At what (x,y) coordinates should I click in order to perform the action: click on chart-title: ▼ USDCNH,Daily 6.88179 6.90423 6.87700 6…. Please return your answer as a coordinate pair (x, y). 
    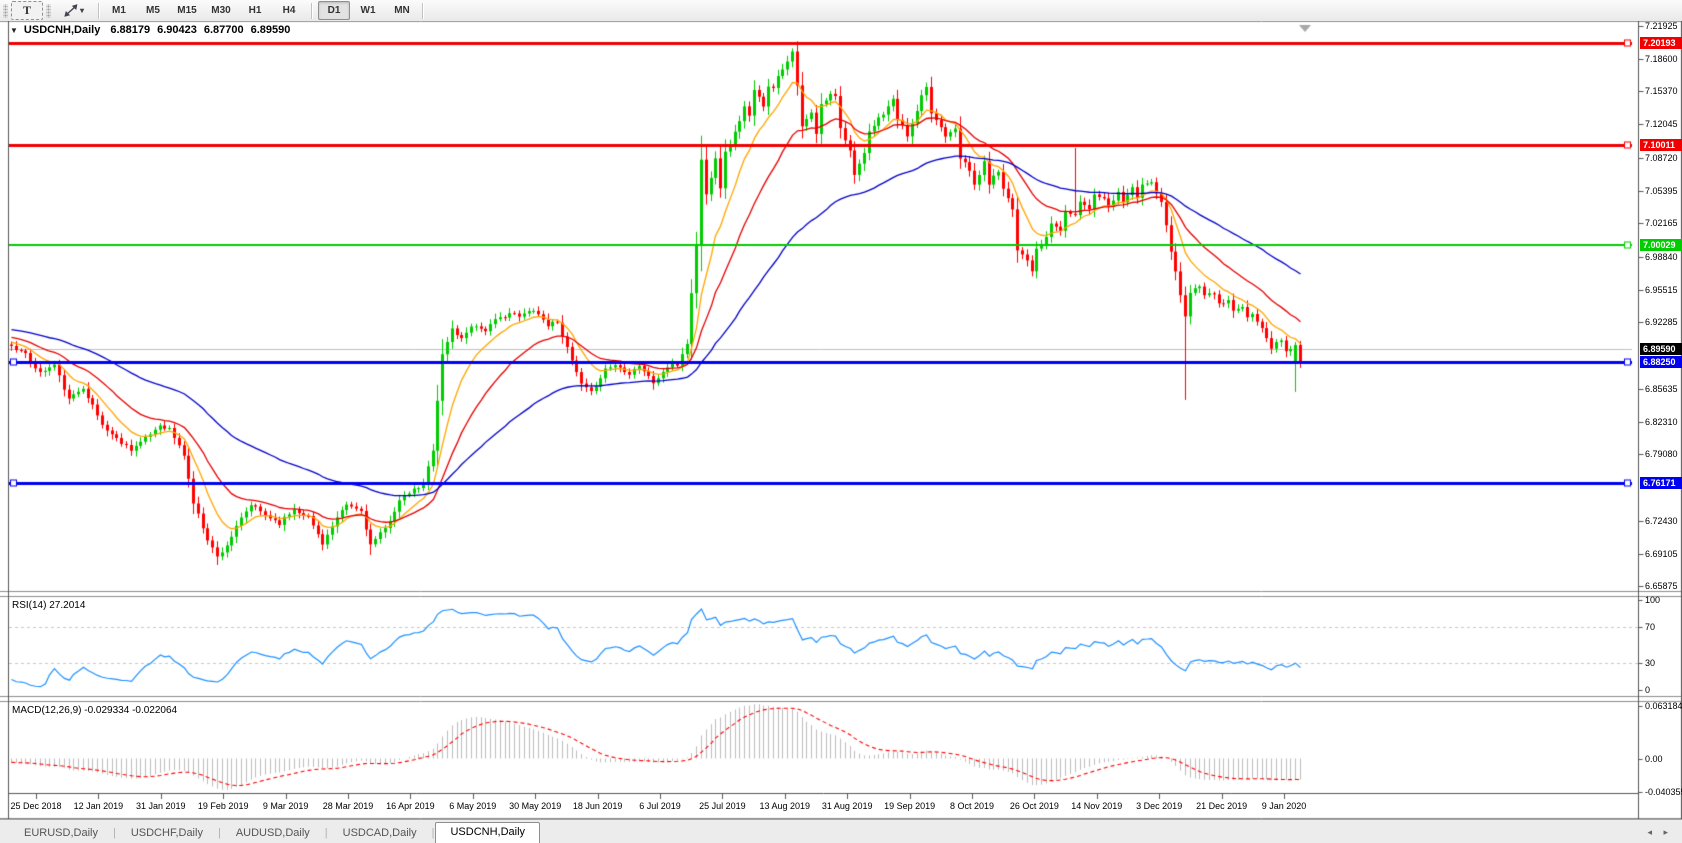
    Looking at the image, I should click on (150, 30).